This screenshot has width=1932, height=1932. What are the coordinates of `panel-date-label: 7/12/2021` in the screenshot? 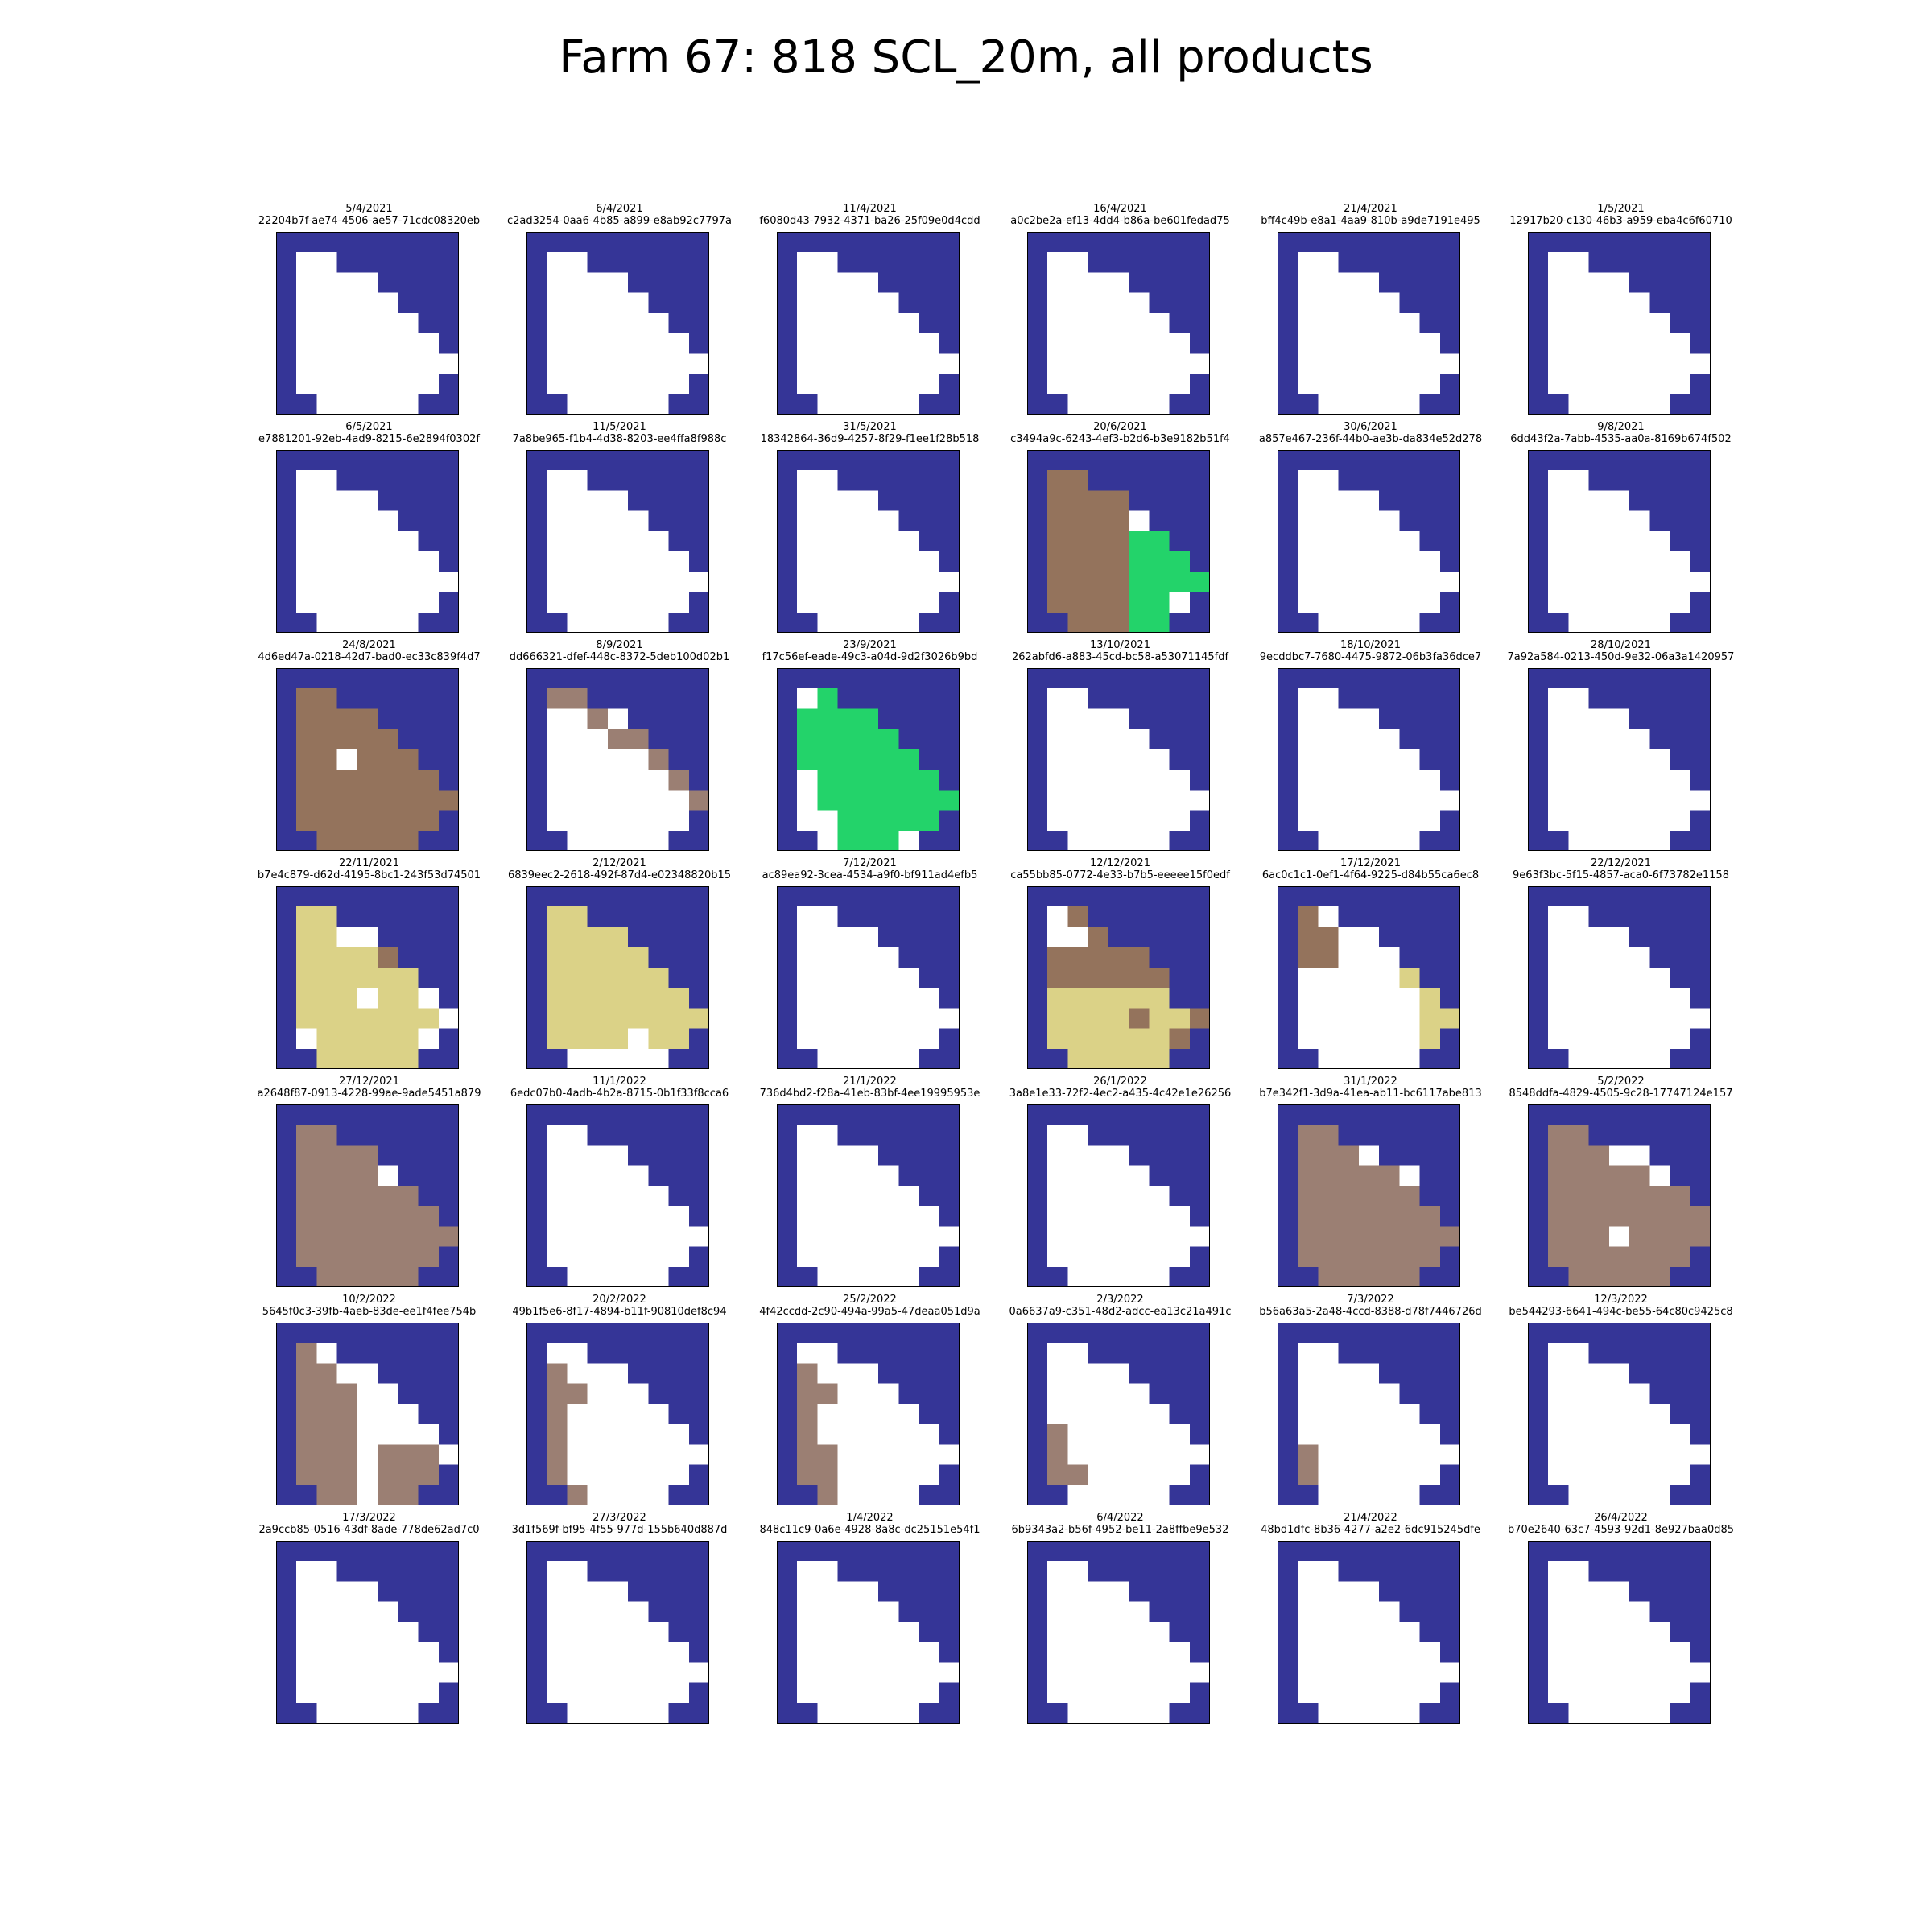 It's located at (870, 863).